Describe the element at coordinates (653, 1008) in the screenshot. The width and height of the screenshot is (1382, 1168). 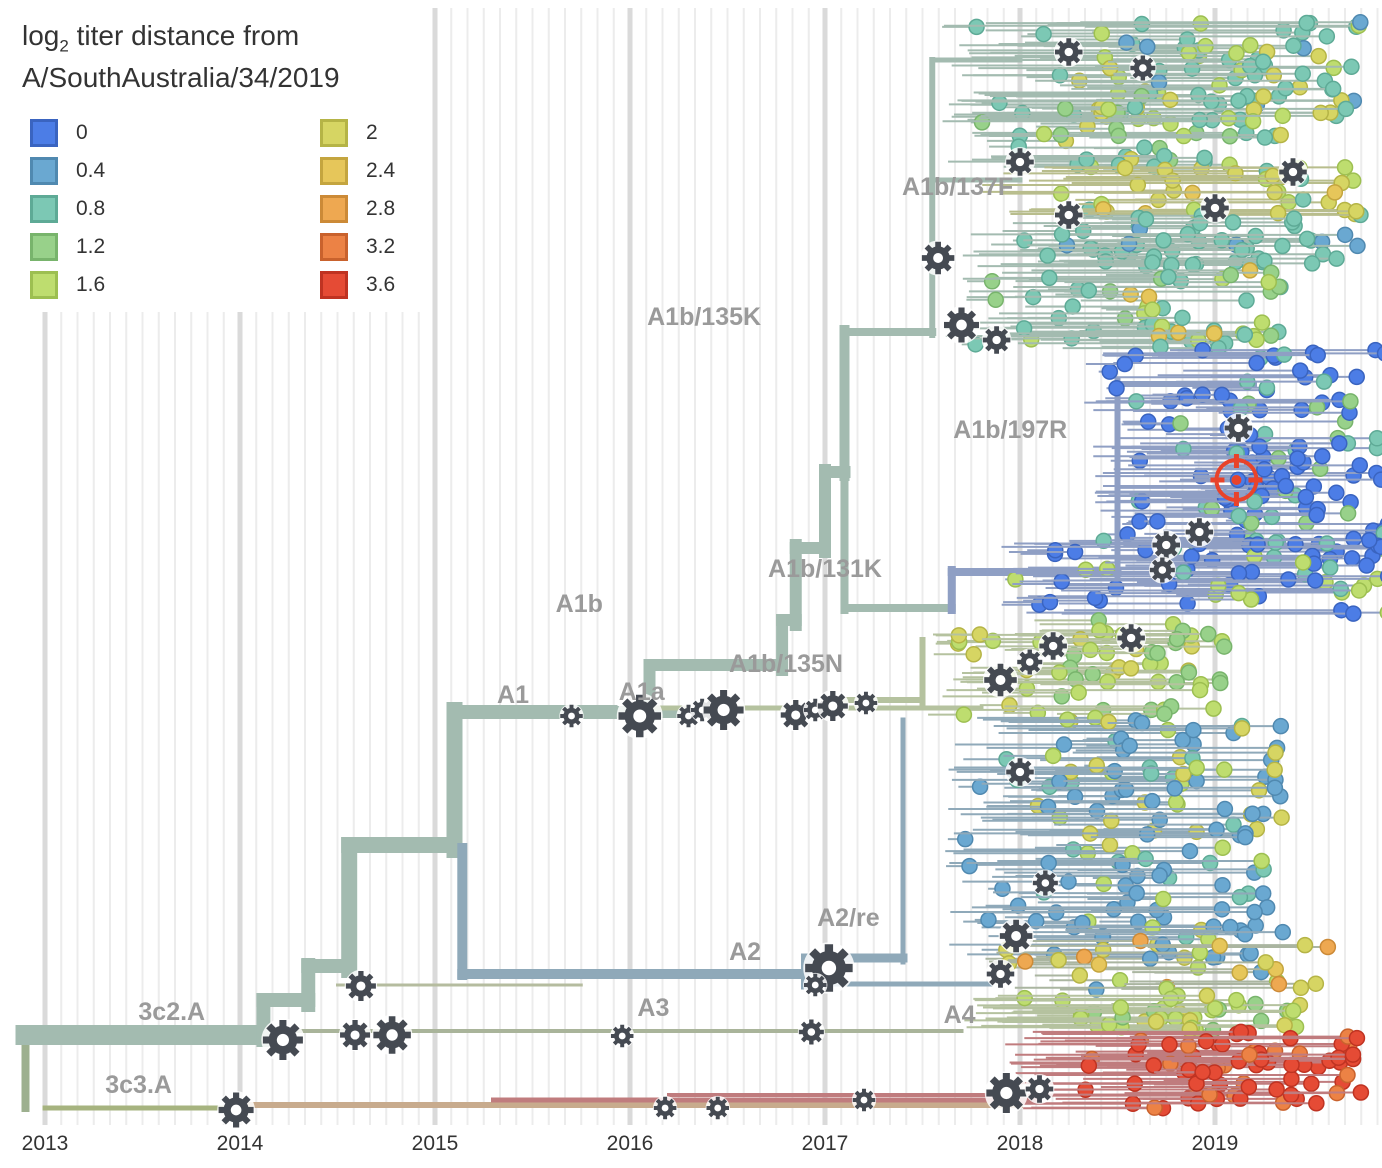
I see `clade-label: A3` at that location.